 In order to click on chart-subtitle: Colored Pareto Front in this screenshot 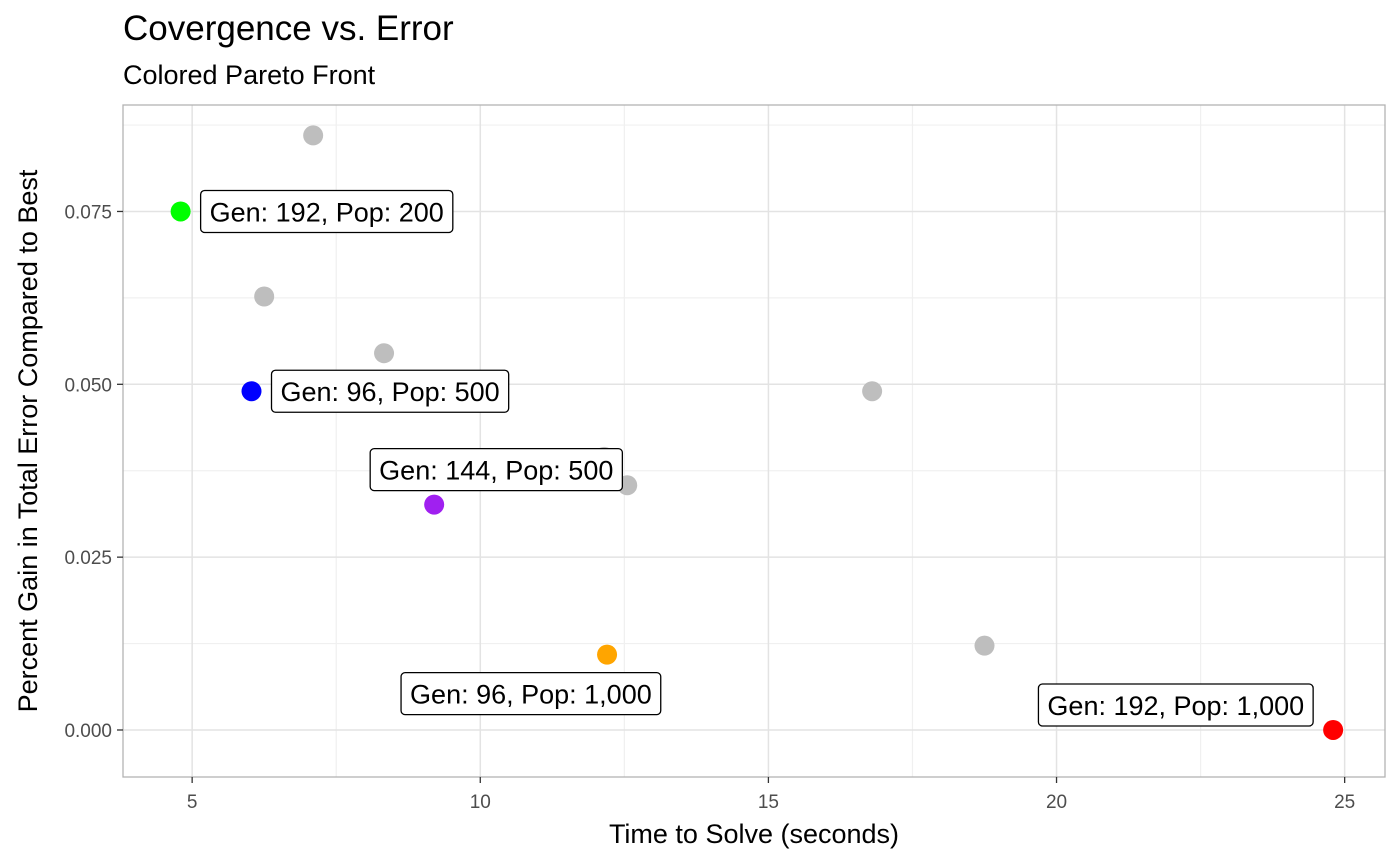, I will do `click(249, 75)`.